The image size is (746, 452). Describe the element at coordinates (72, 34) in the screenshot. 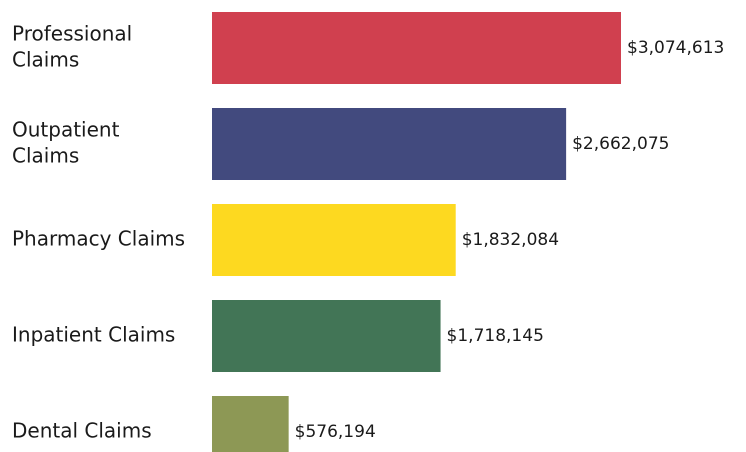

I see `category-label-line: Professional` at that location.